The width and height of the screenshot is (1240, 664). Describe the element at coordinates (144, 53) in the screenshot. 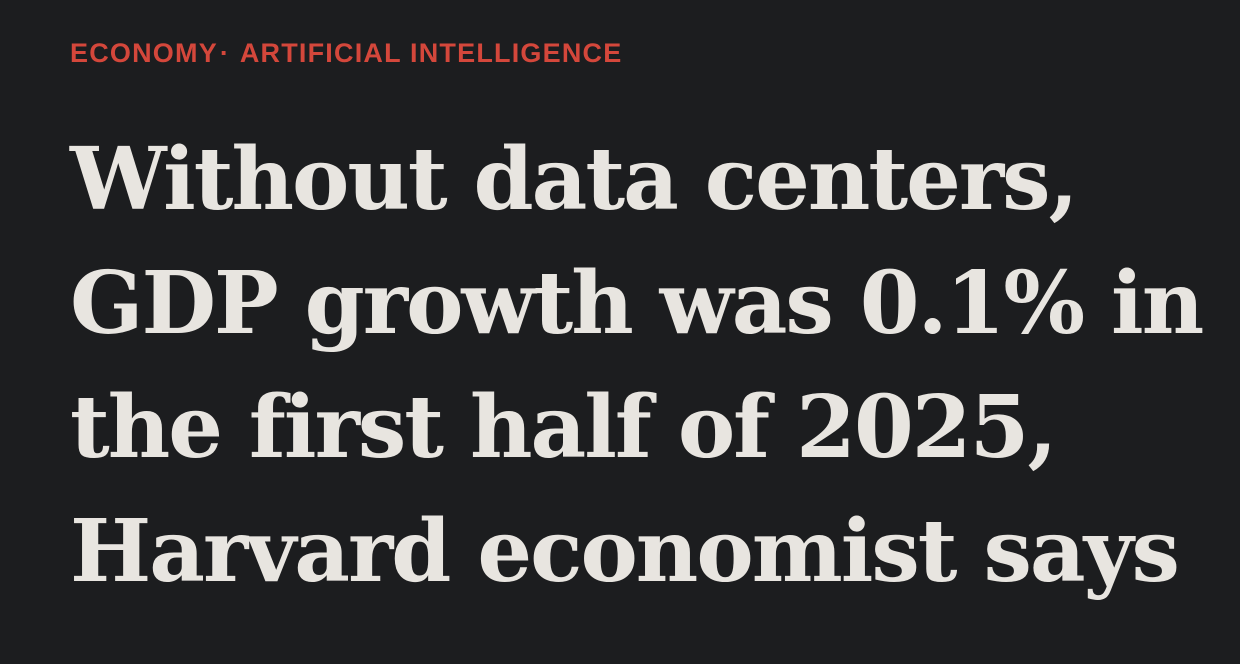

I see `section-link-economy: ECONOMY` at that location.